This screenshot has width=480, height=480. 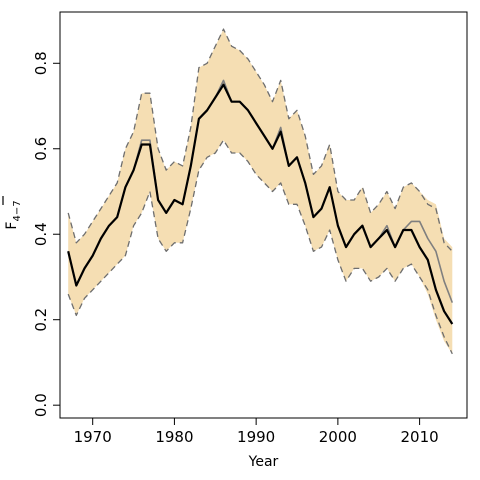 I want to click on y-tick-label: 0.6, so click(x=41, y=149).